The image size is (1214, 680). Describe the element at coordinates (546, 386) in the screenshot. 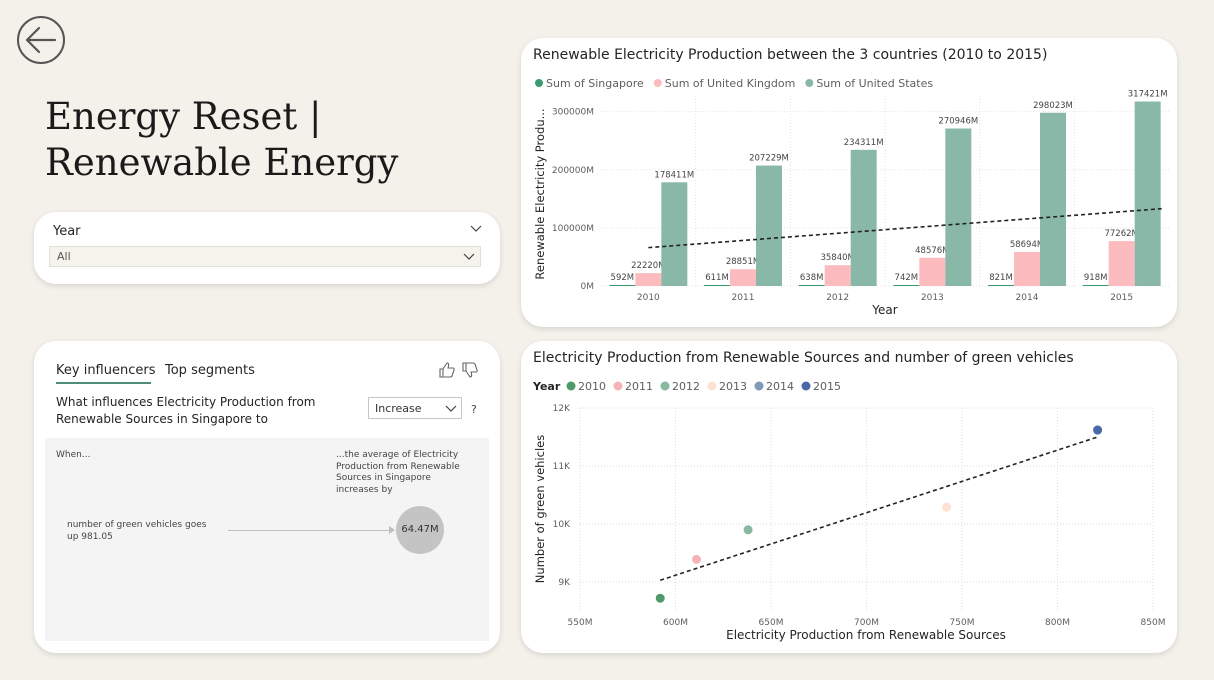

I see `legend-title: Year` at that location.